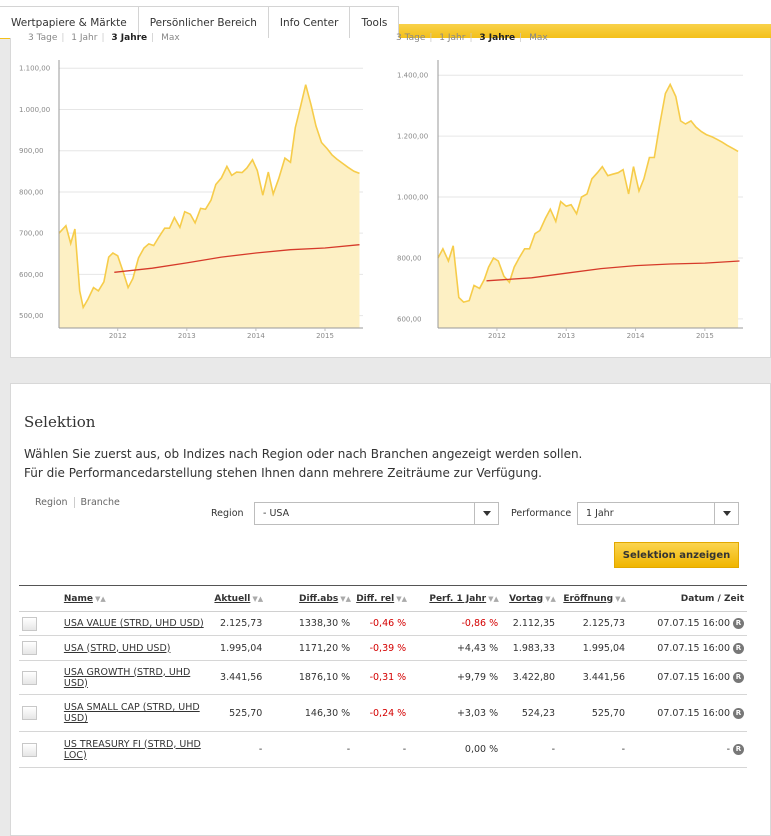 This screenshot has width=771, height=836. Describe the element at coordinates (593, 598) in the screenshot. I see `header-eroeffnung: Eröffnung ▼▲` at that location.